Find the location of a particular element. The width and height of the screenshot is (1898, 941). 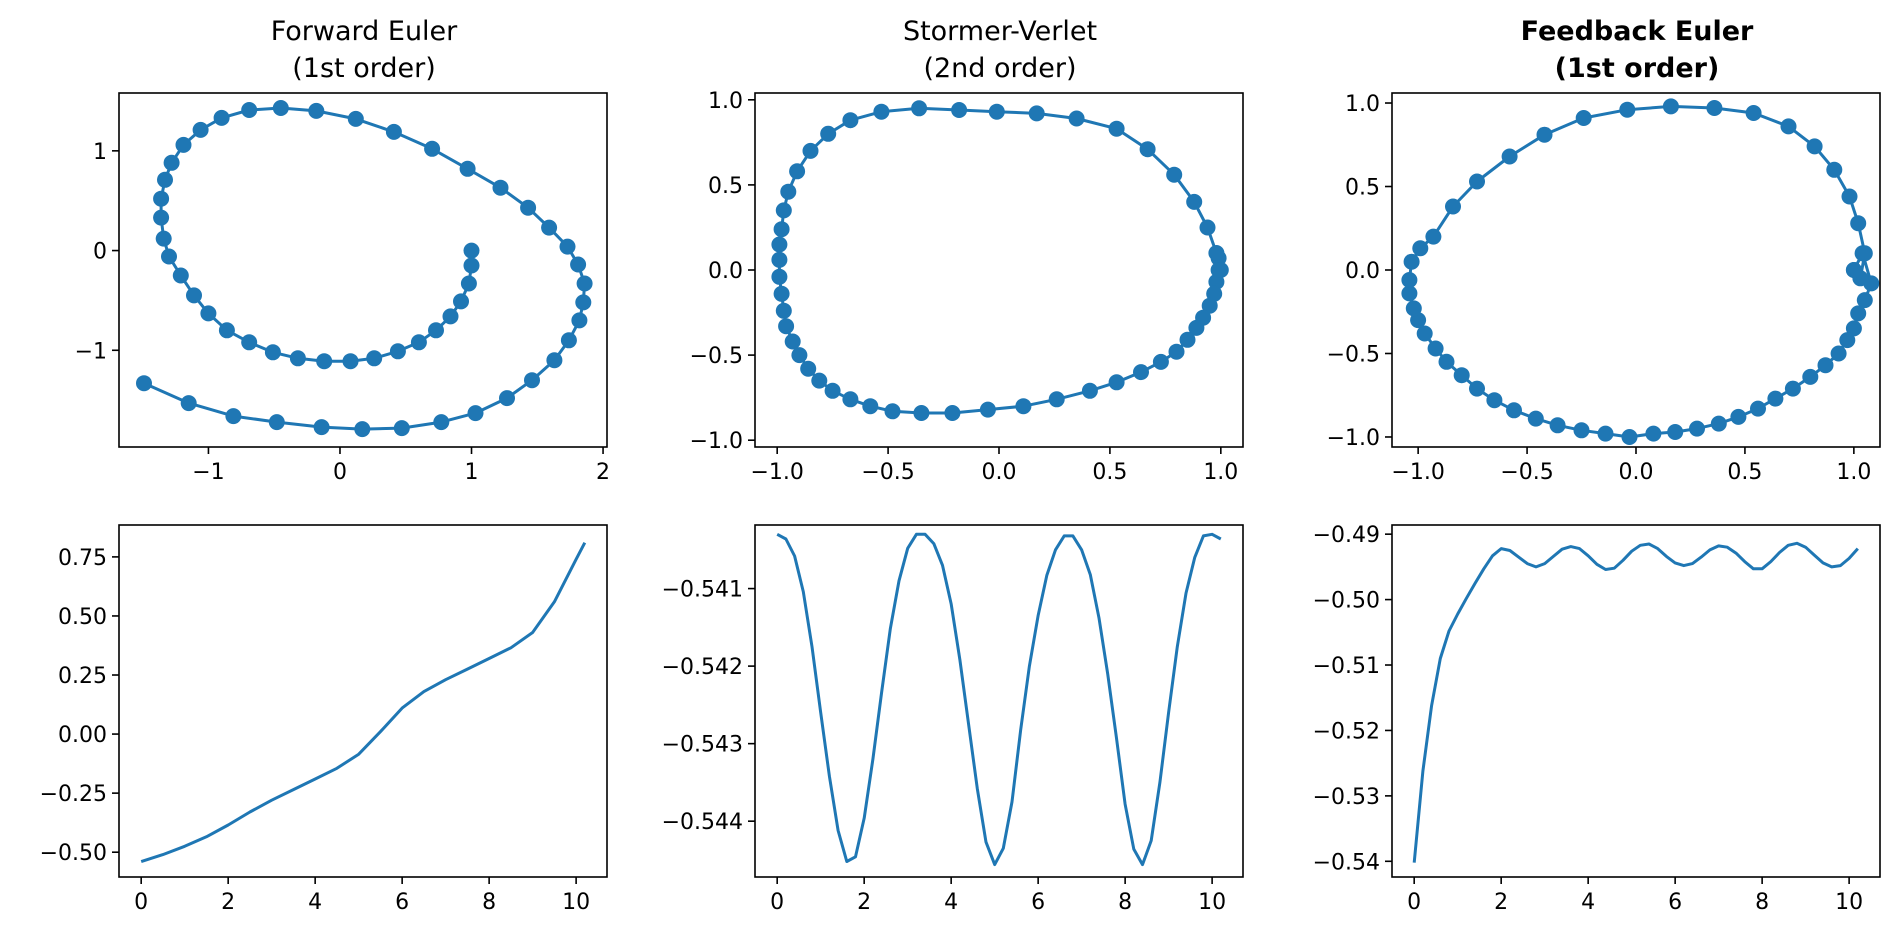

panel-title-feedback-euler-line2: (1st order) is located at coordinates (1637, 68).